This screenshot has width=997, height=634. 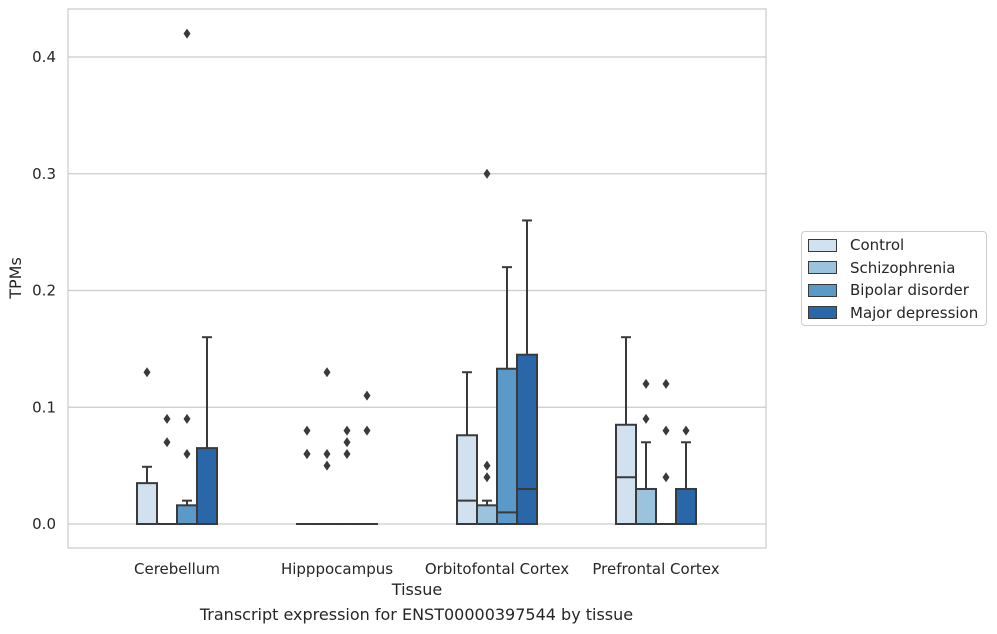 What do you see at coordinates (497, 569) in the screenshot?
I see `x-tick-label: Orbitofontal Cortex` at bounding box center [497, 569].